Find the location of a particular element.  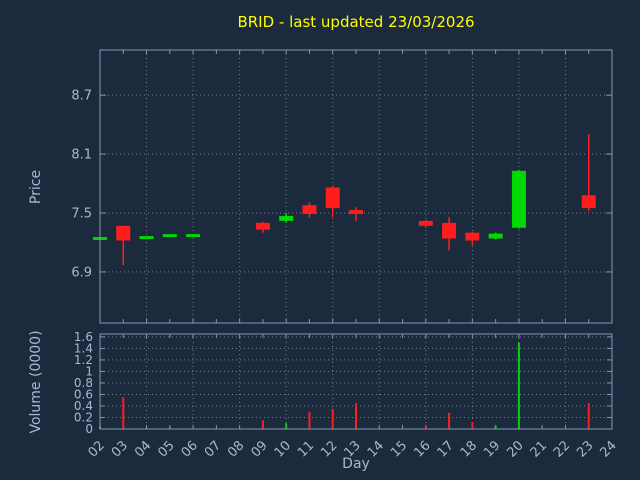

day-tick-label: 13 is located at coordinates (353, 449).